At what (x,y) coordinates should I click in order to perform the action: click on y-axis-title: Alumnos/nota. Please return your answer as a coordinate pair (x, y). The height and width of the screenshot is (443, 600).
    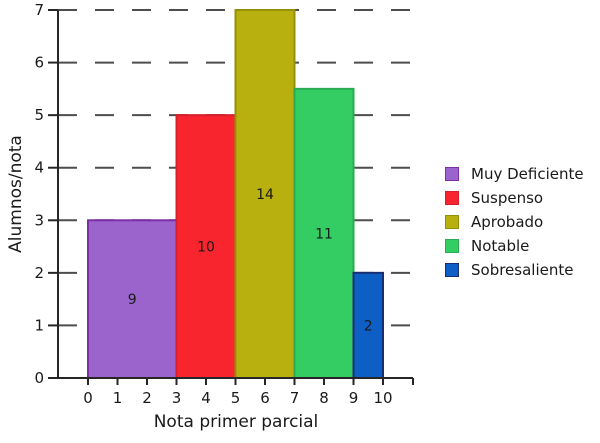
    Looking at the image, I should click on (16, 194).